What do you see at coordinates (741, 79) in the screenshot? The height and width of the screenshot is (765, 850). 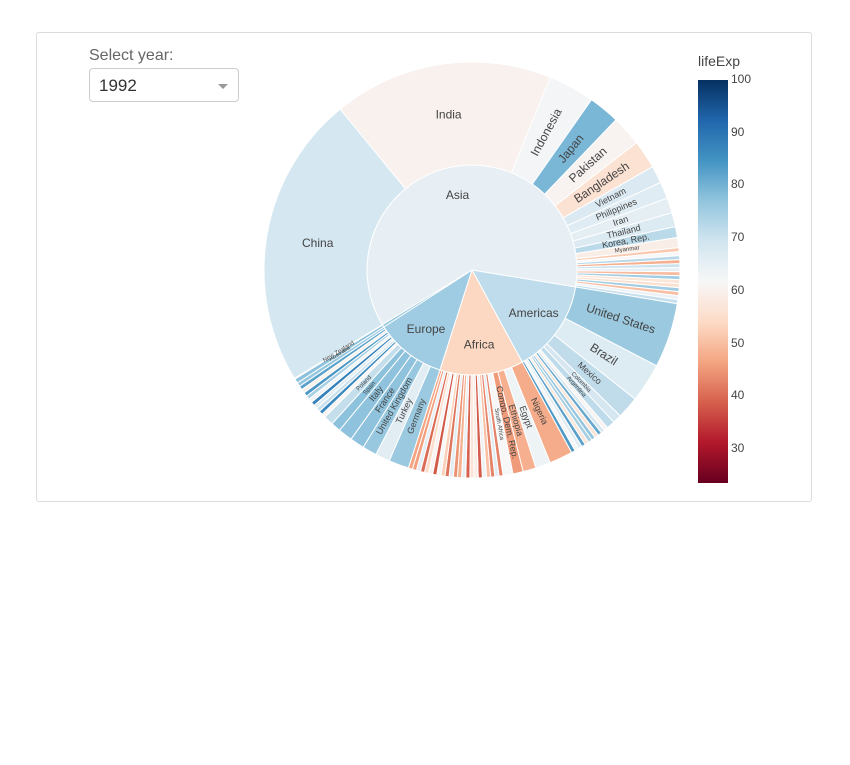 I see `colorbar-tick: 100` at bounding box center [741, 79].